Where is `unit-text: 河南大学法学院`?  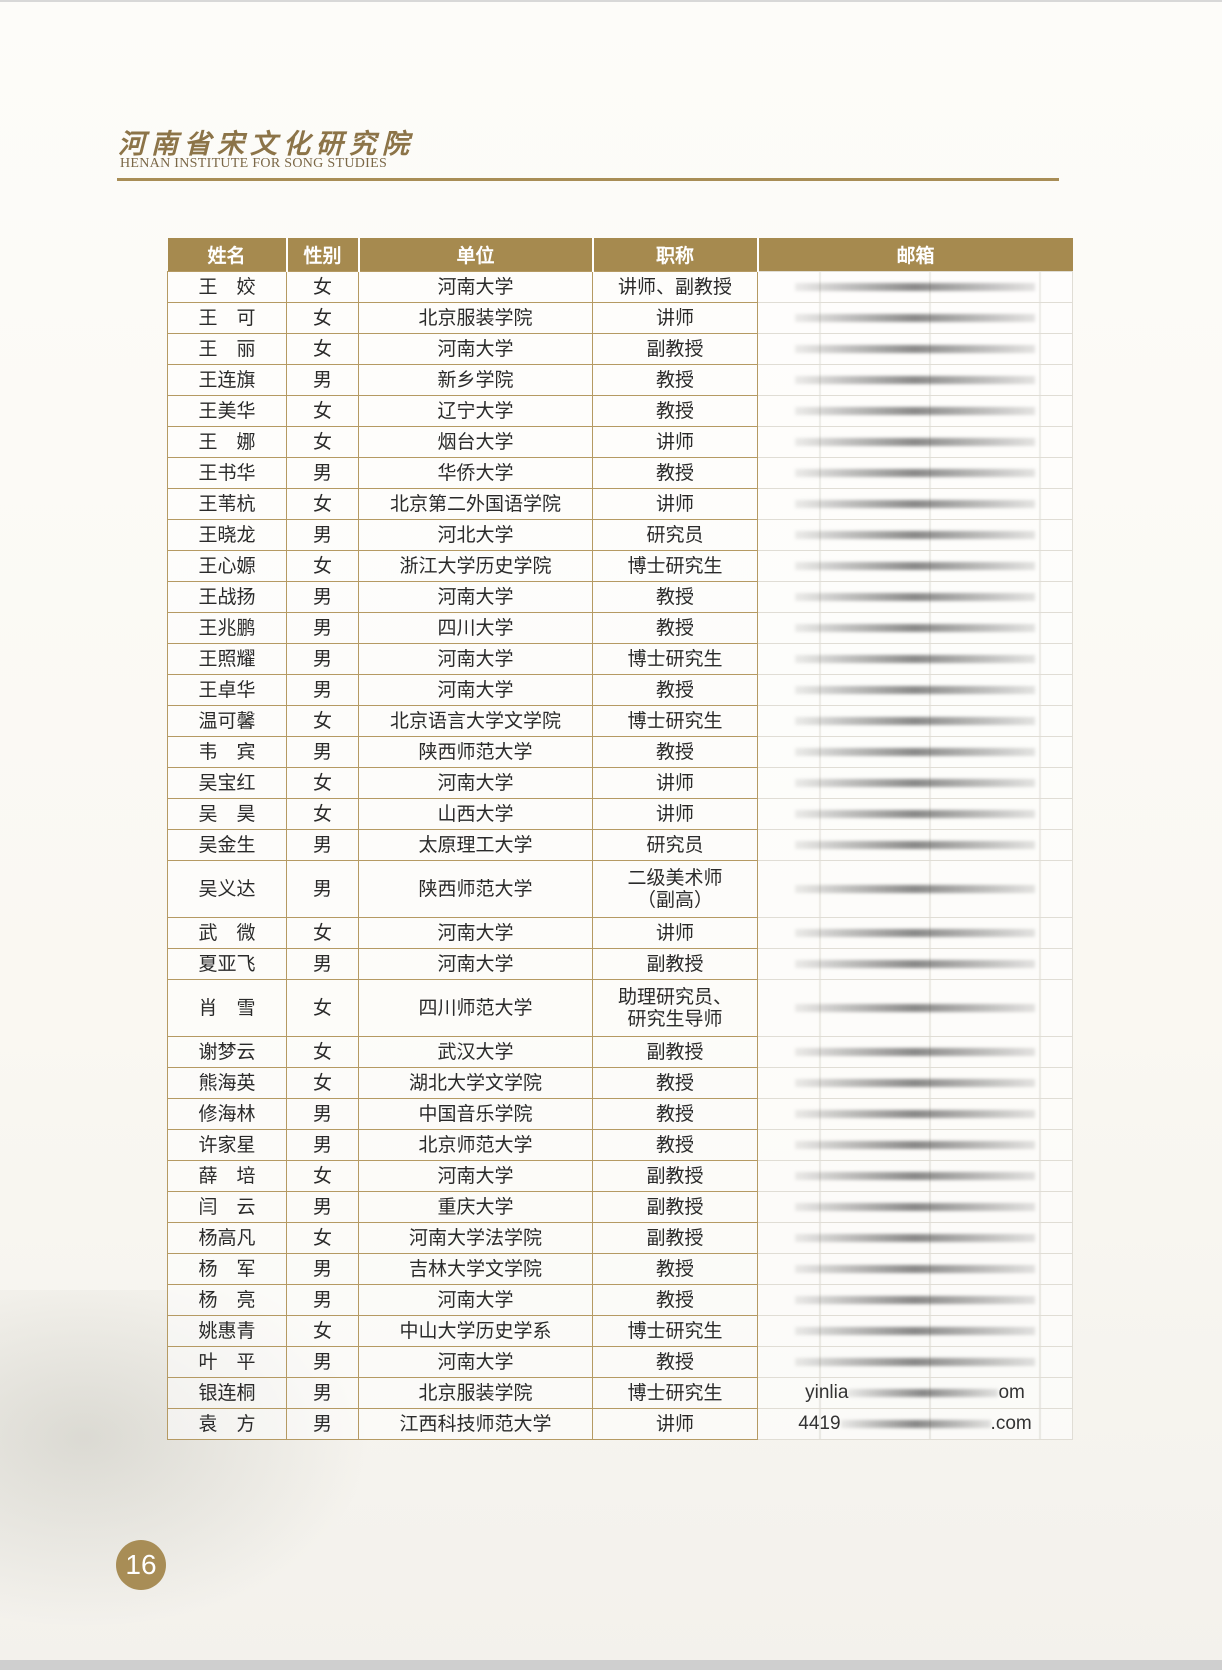
unit-text: 河南大学法学院 is located at coordinates (475, 1238).